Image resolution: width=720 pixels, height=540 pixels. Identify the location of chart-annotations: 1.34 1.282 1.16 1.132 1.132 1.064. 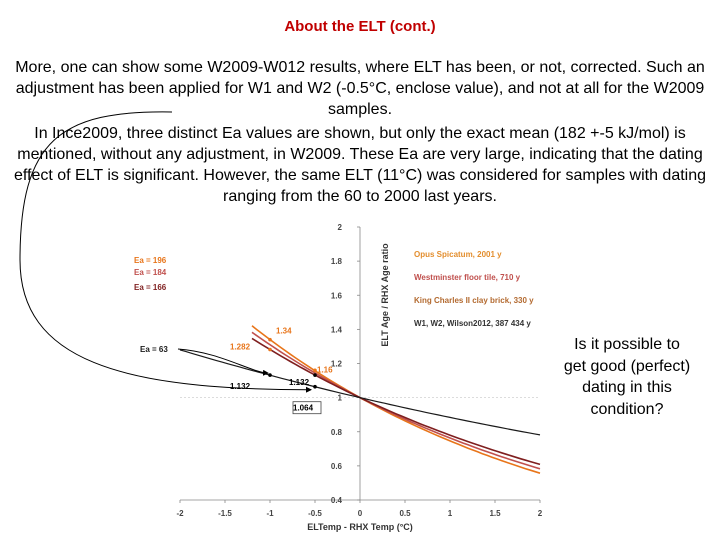
(281, 371).